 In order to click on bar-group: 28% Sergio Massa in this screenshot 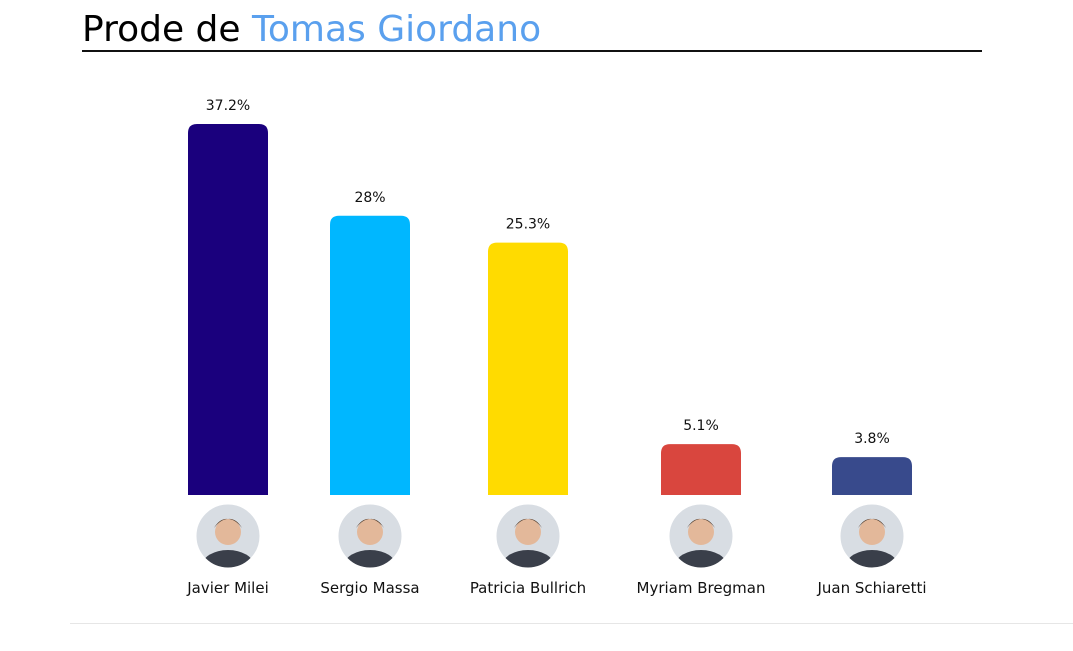, I will do `click(369, 393)`.